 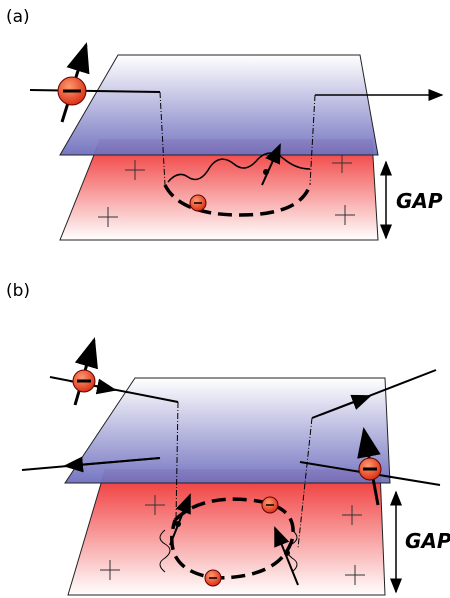 I want to click on panel-label: (b), so click(x=18, y=291).